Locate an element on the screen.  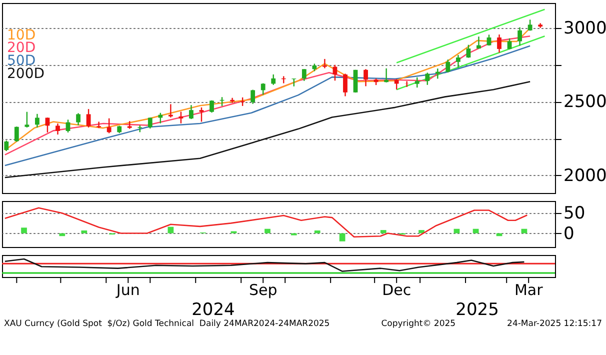
text: 24-Mar-2025 12:15:17 is located at coordinates (554, 324).